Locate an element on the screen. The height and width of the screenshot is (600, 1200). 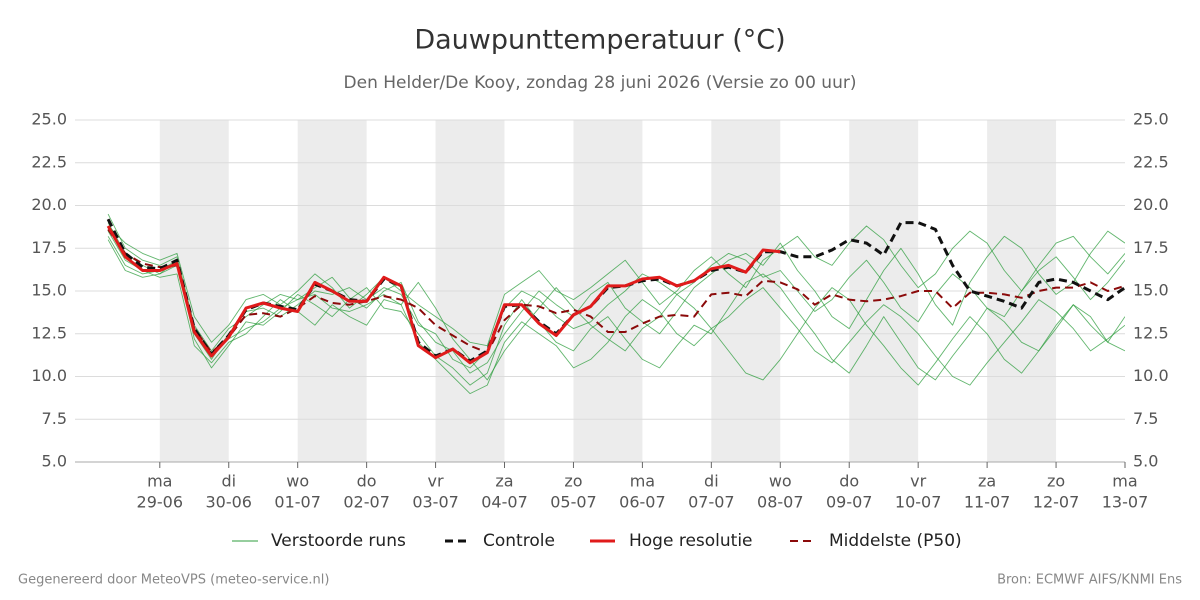
x-tick-date: 01-07 is located at coordinates (297, 502).